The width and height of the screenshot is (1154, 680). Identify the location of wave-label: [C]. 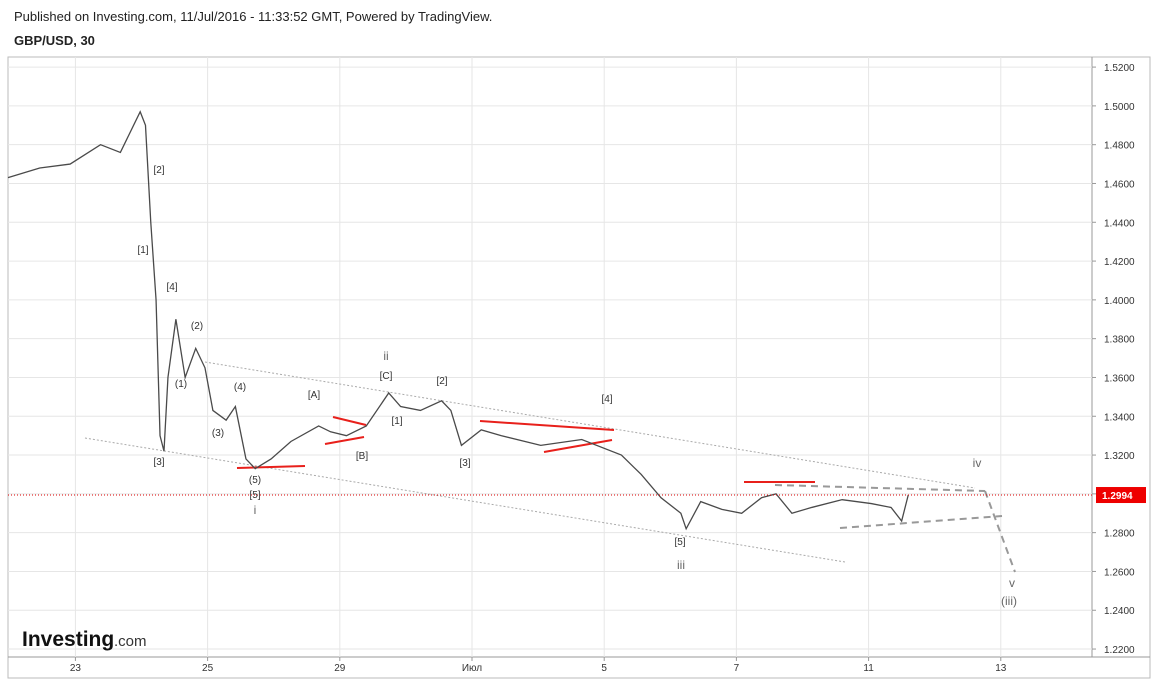
(386, 376).